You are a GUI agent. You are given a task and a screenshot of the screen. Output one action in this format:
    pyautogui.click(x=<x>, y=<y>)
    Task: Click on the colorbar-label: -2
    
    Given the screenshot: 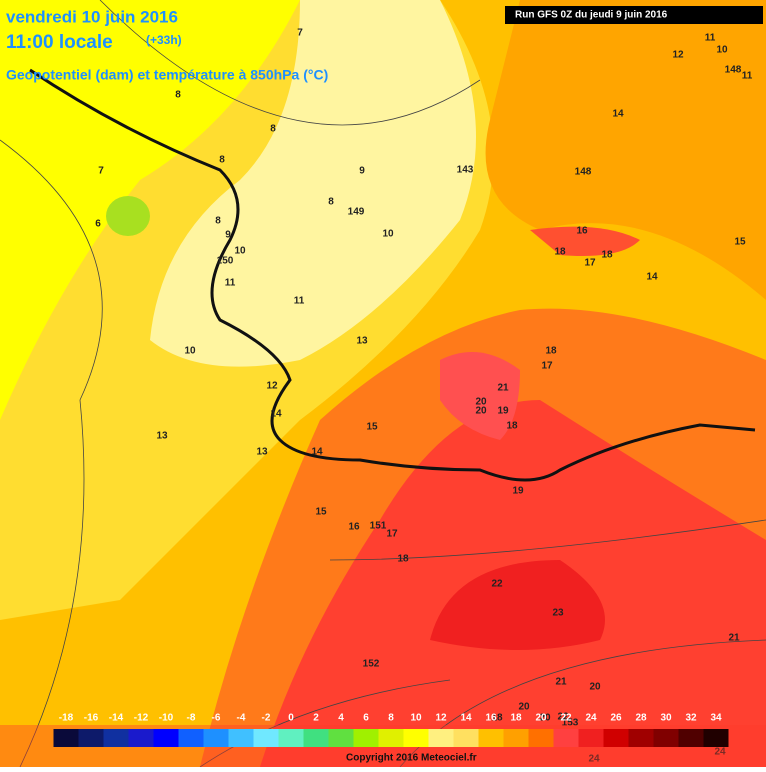 What is the action you would take?
    pyautogui.click(x=266, y=718)
    